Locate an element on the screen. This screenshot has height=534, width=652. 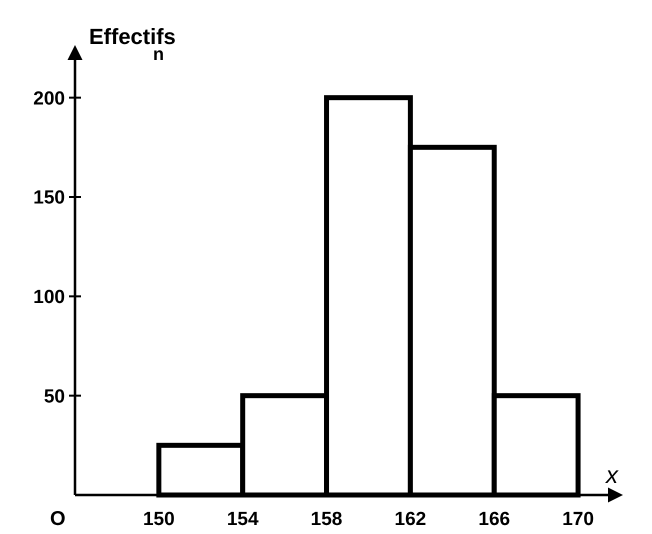
x-tick-label: 162 is located at coordinates (410, 519).